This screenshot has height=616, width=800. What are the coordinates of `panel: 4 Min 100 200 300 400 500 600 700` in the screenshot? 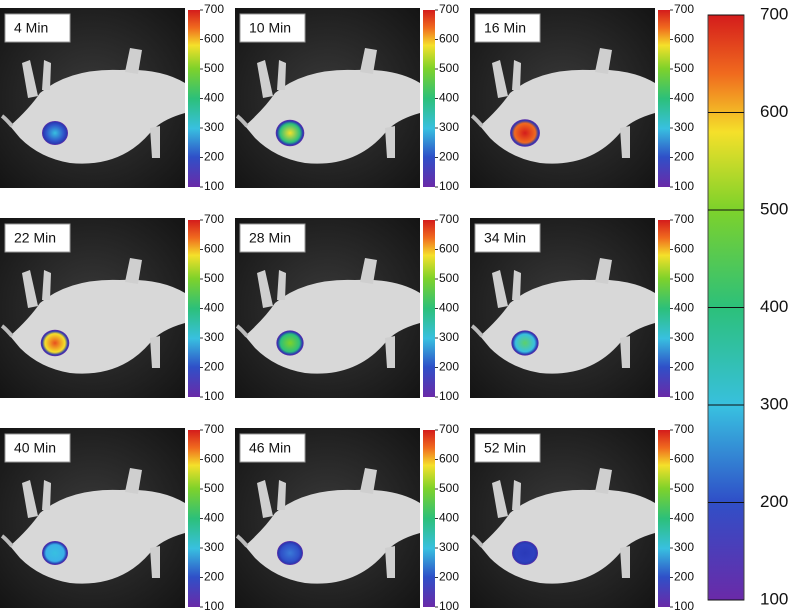 It's located at (112, 97).